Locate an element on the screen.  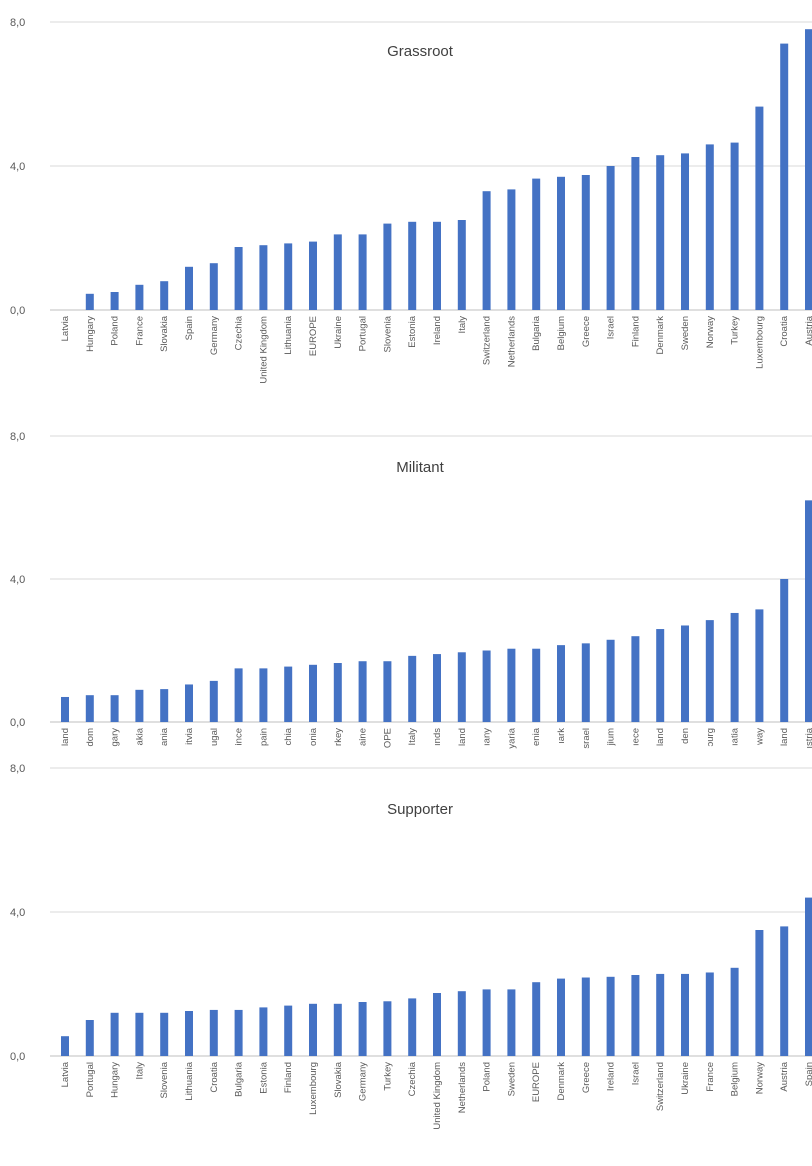
category-label: jium is located at coordinates (611, 737).